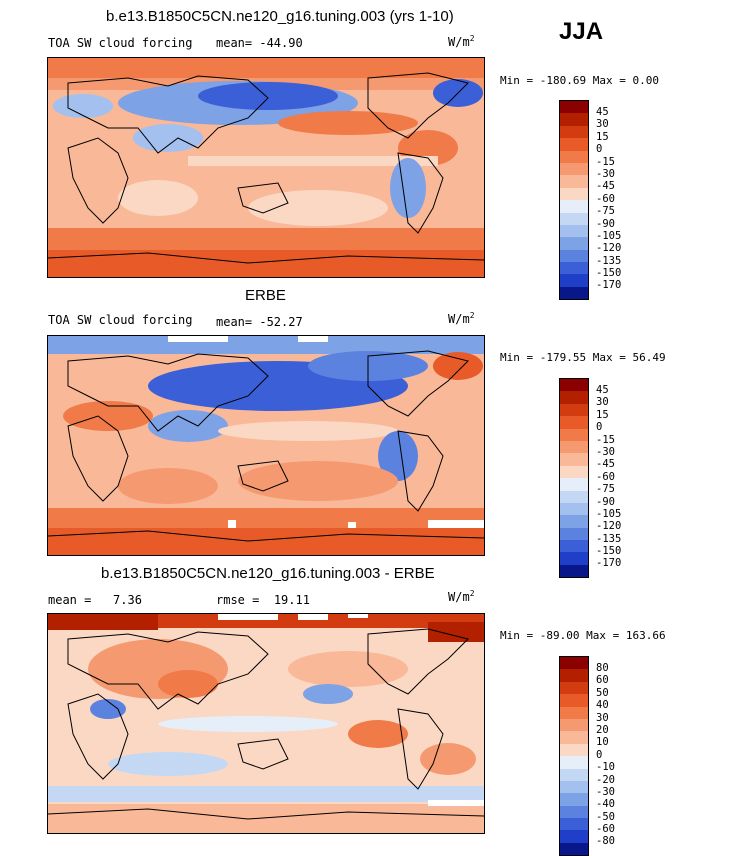 The image size is (733, 856). What do you see at coordinates (281, 322) in the screenshot?
I see `panel2-mean-value: -52.27` at bounding box center [281, 322].